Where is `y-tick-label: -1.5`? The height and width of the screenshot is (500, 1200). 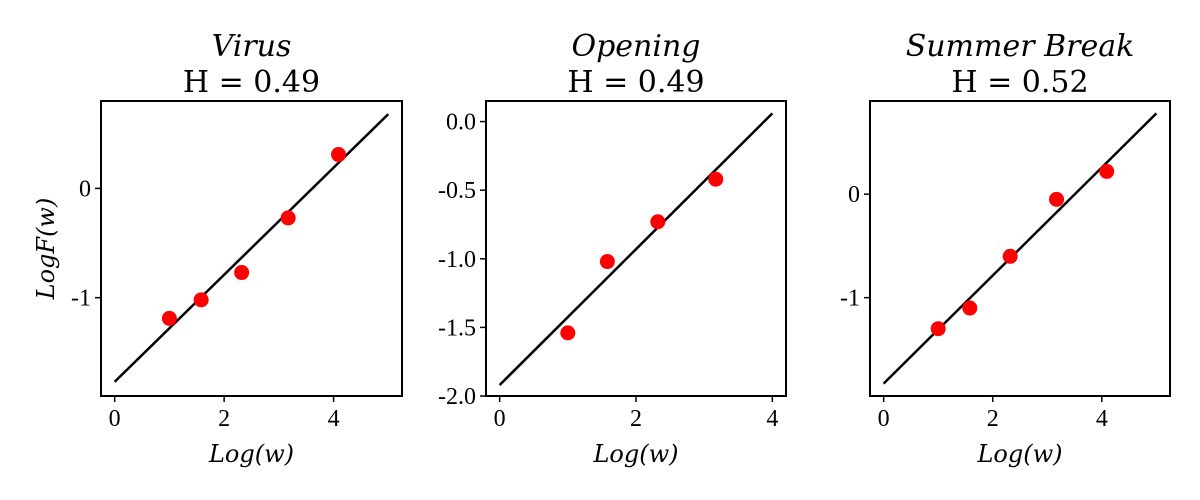 y-tick-label: -1.5 is located at coordinates (457, 328).